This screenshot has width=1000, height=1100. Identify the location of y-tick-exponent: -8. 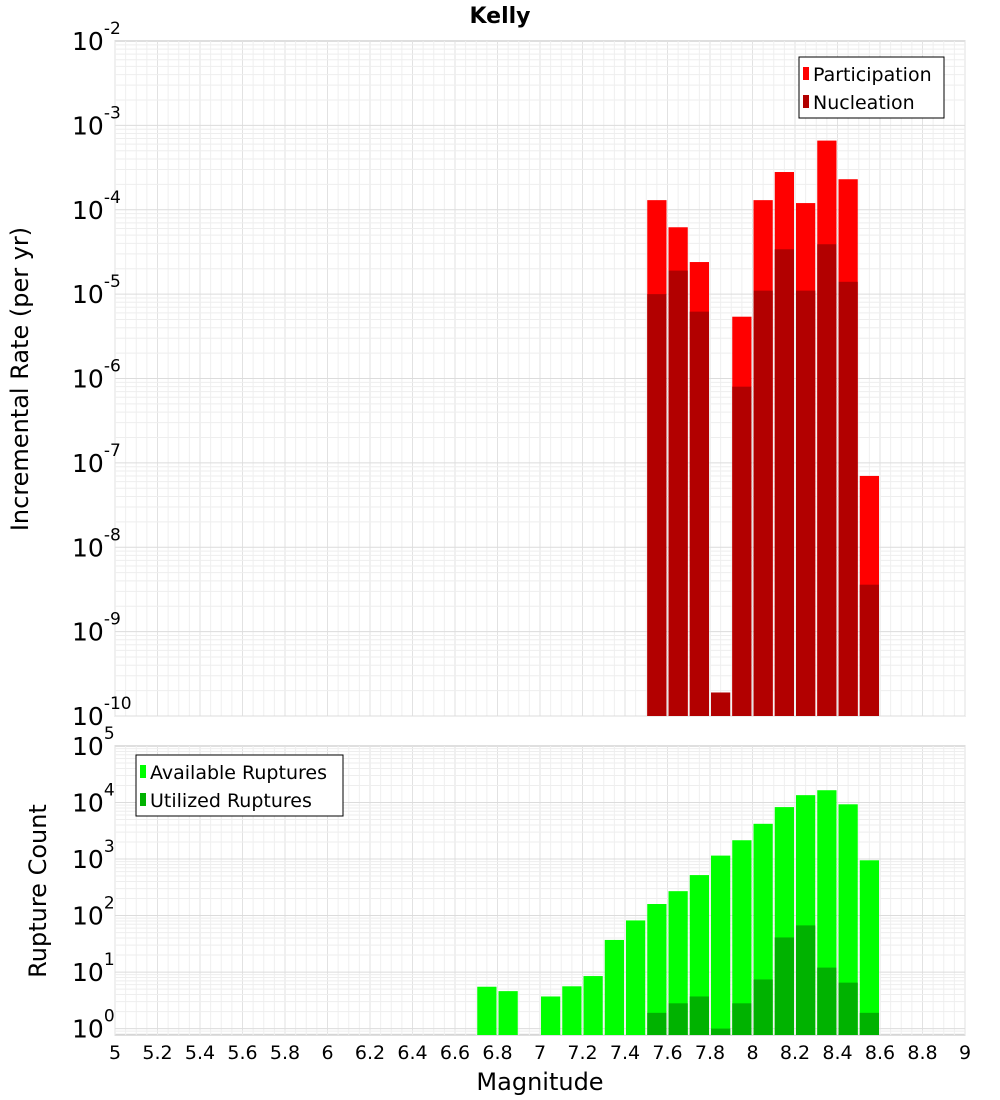
(112, 535).